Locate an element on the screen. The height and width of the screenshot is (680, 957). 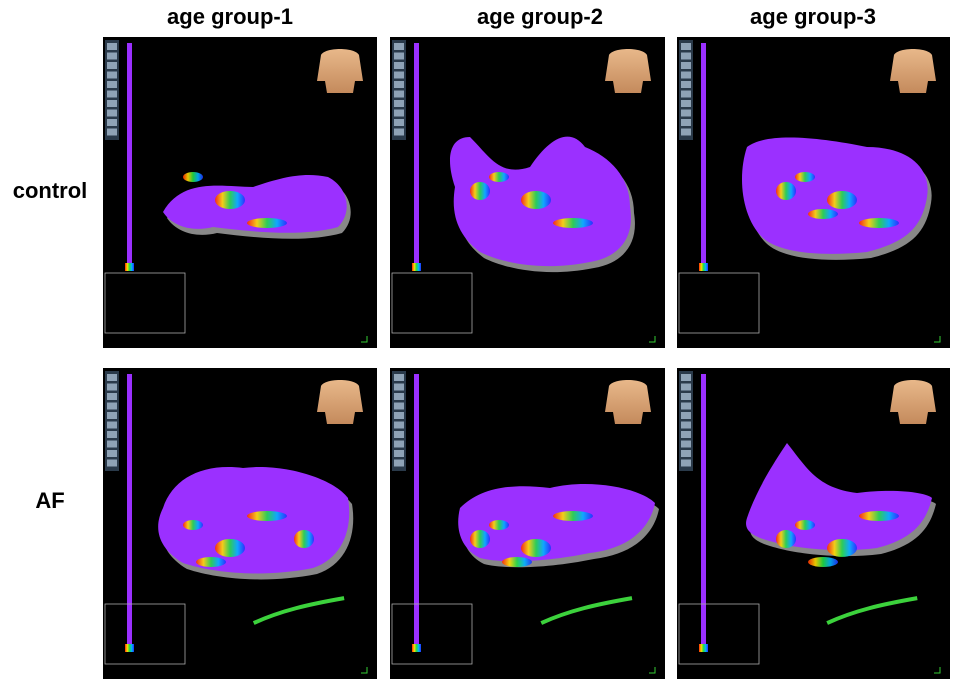
row-header: control is located at coordinates (50, 190).